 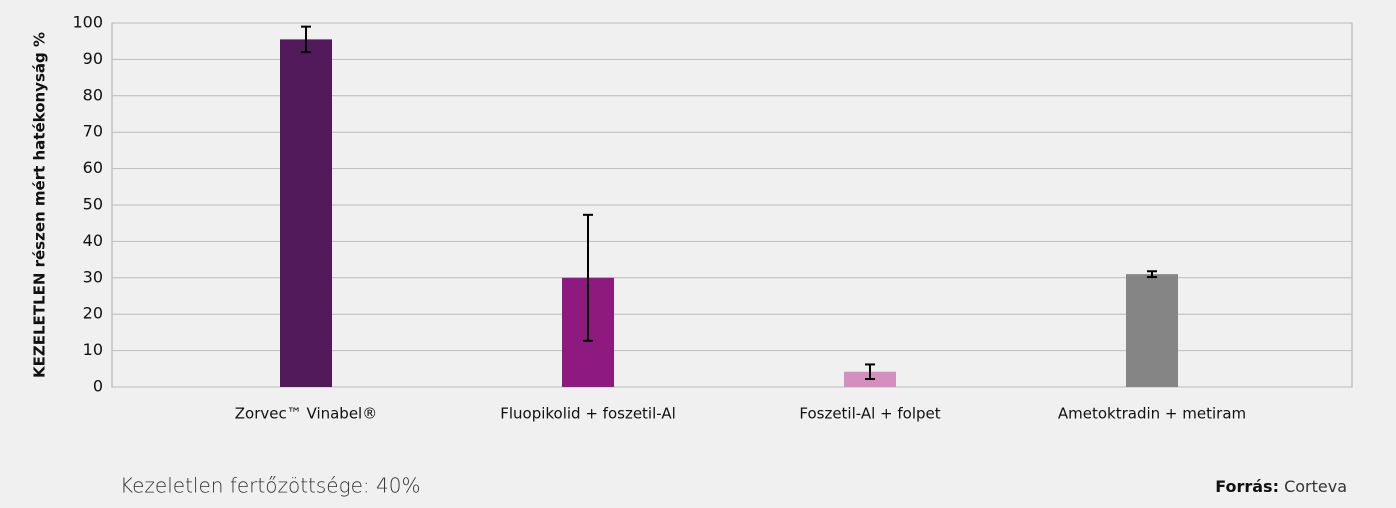 I want to click on y-tick-label: 60, so click(x=93, y=167).